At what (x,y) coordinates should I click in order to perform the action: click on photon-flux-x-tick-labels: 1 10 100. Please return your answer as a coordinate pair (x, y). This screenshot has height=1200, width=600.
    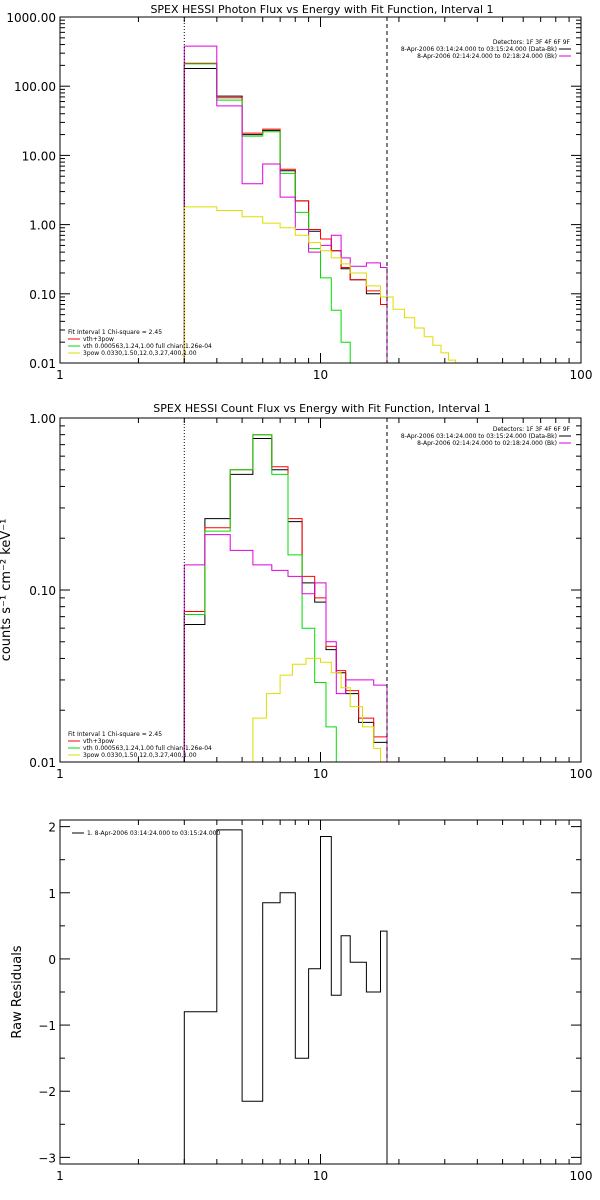
    Looking at the image, I should click on (324, 375).